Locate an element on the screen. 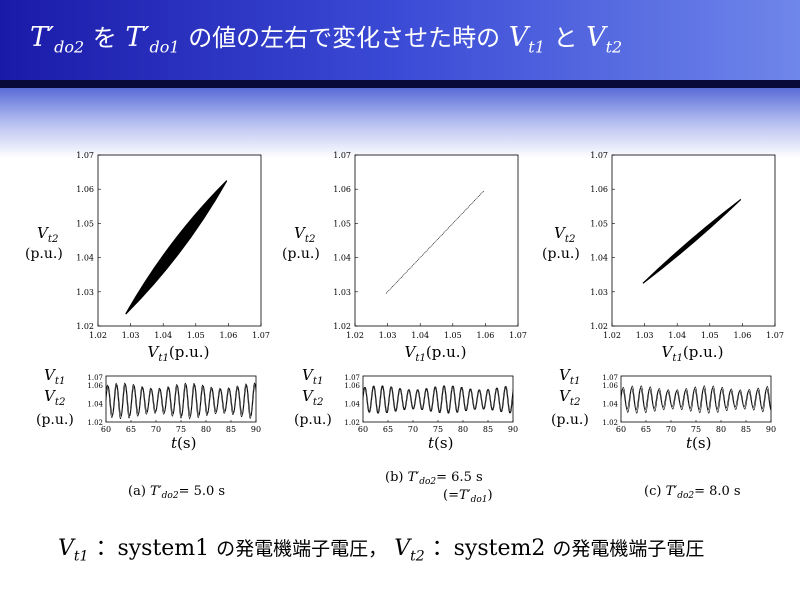 The image size is (800, 600). footer-part2: ：system2 is located at coordinates (488, 548).